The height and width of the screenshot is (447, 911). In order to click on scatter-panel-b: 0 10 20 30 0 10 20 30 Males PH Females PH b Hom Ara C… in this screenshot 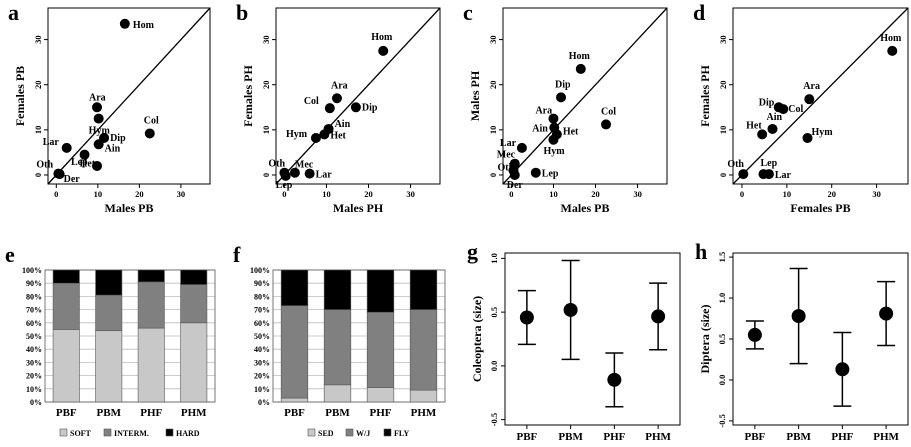, I will do `click(338, 107)`.